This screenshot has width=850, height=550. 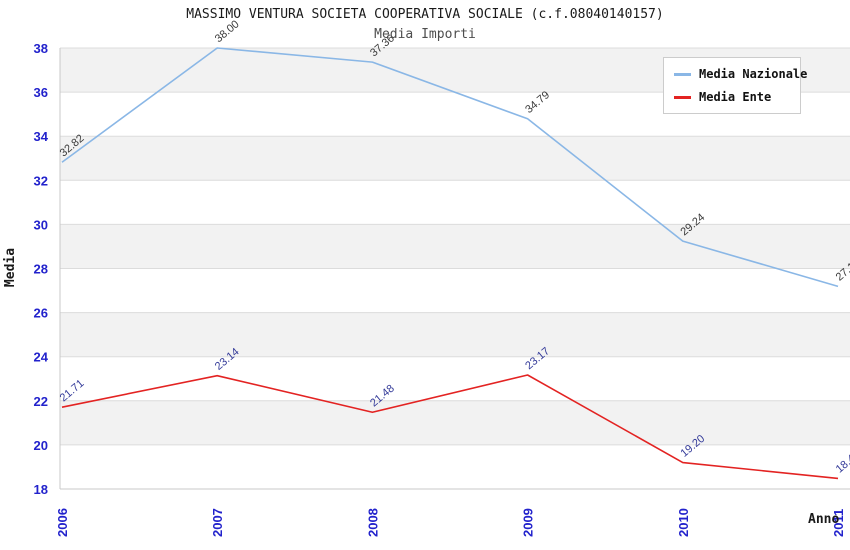 I want to click on y-tick-label: 30, so click(x=41, y=224).